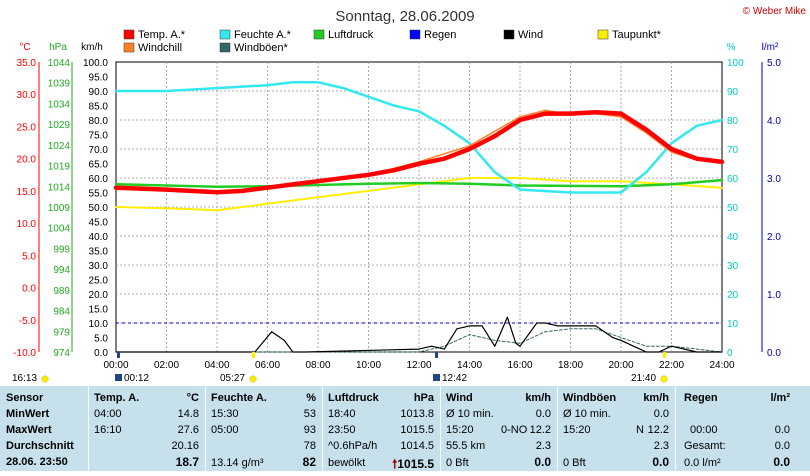  Describe the element at coordinates (731, 47) in the screenshot. I see `humidity-unit: %` at that location.